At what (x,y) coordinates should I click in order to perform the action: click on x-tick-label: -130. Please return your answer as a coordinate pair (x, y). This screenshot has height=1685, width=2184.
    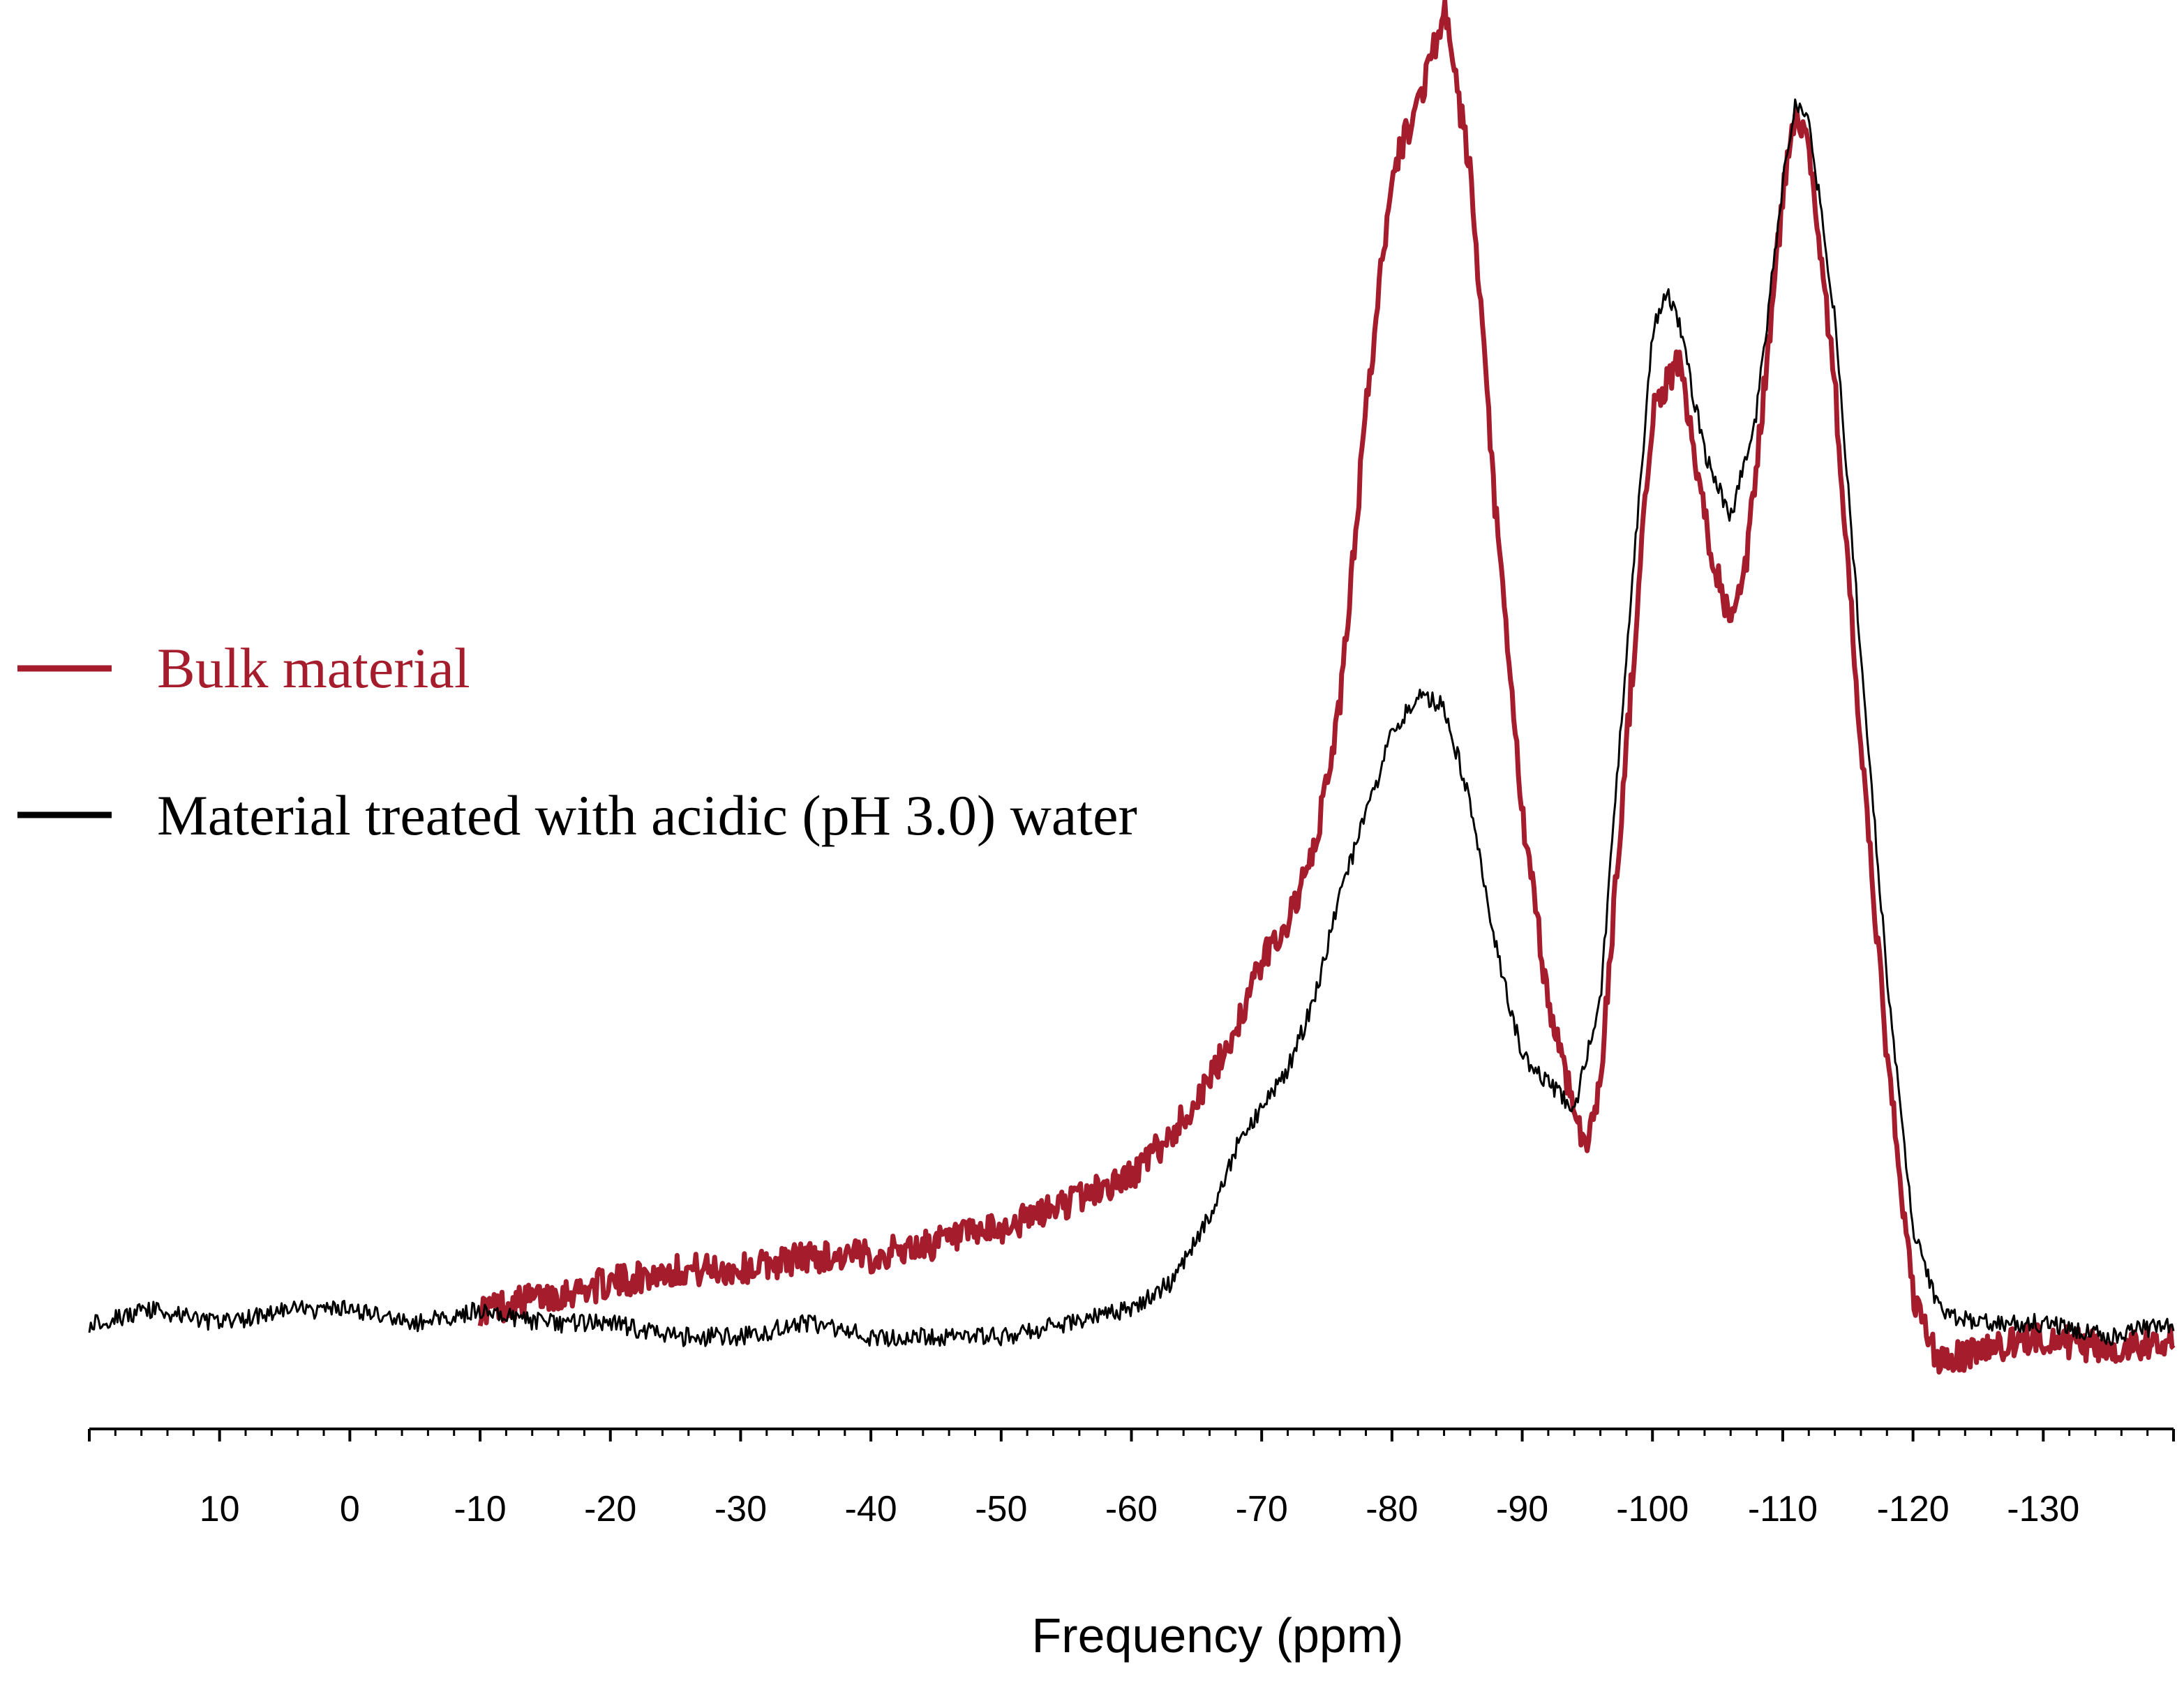
    Looking at the image, I should click on (2043, 1509).